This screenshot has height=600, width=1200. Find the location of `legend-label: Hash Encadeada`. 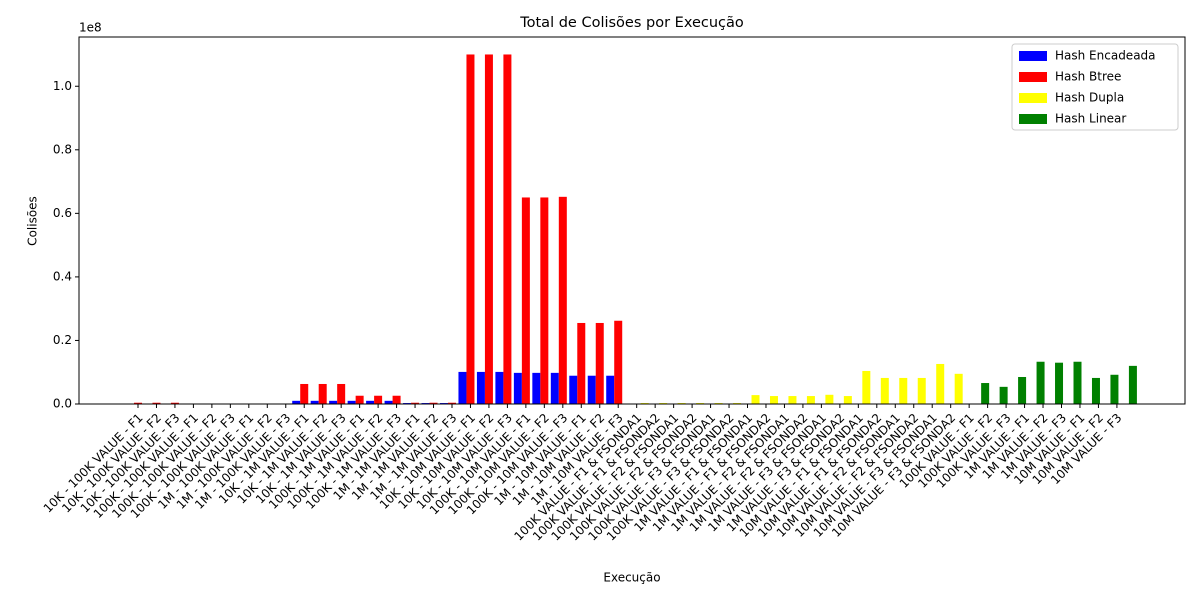

legend-label: Hash Encadeada is located at coordinates (1105, 56).